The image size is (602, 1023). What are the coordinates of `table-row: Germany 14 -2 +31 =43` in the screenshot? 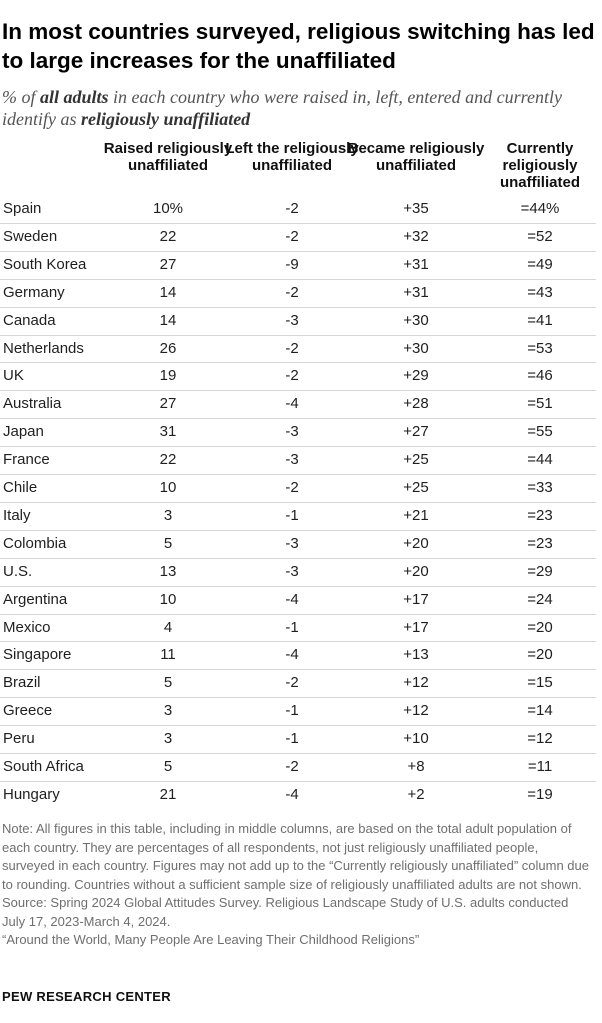 It's located at (301, 293).